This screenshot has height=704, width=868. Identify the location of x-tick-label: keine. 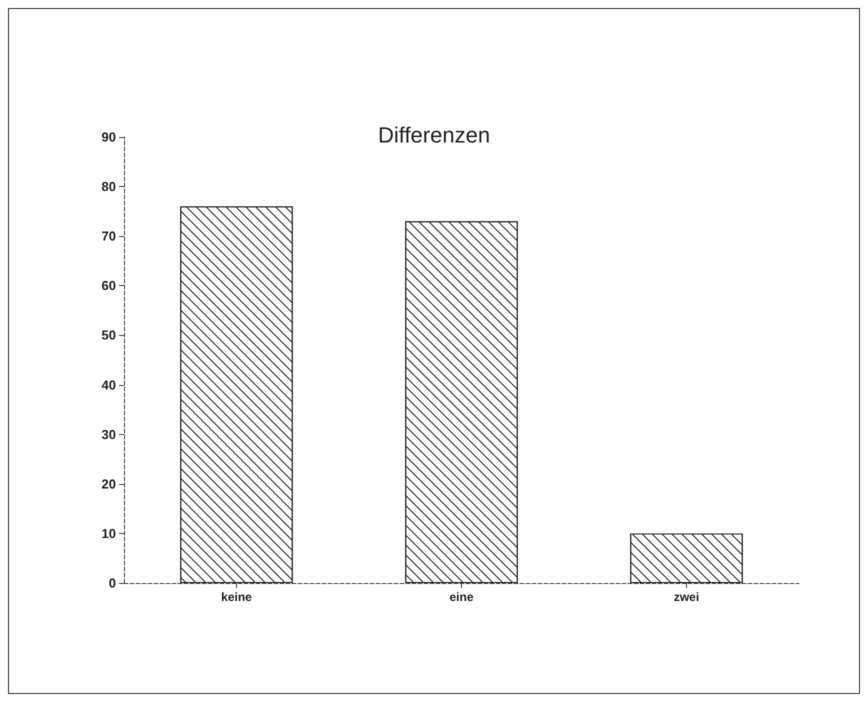
(236, 597).